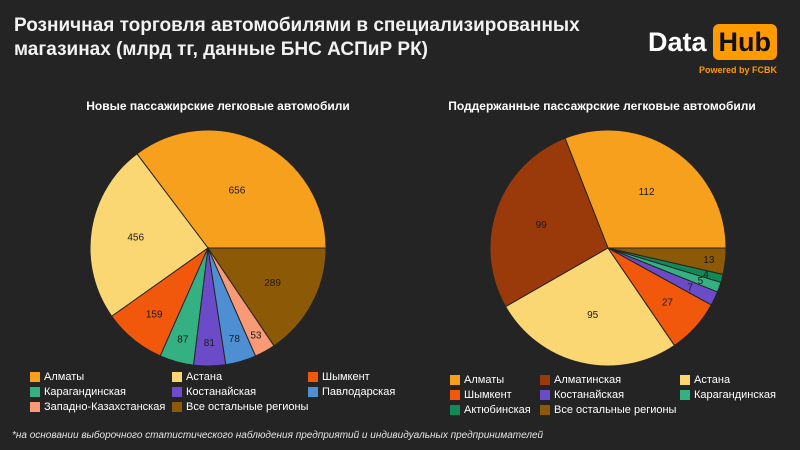 This screenshot has height=450, width=800. What do you see at coordinates (272, 283) in the screenshot?
I see `data-label-new-7: 289` at bounding box center [272, 283].